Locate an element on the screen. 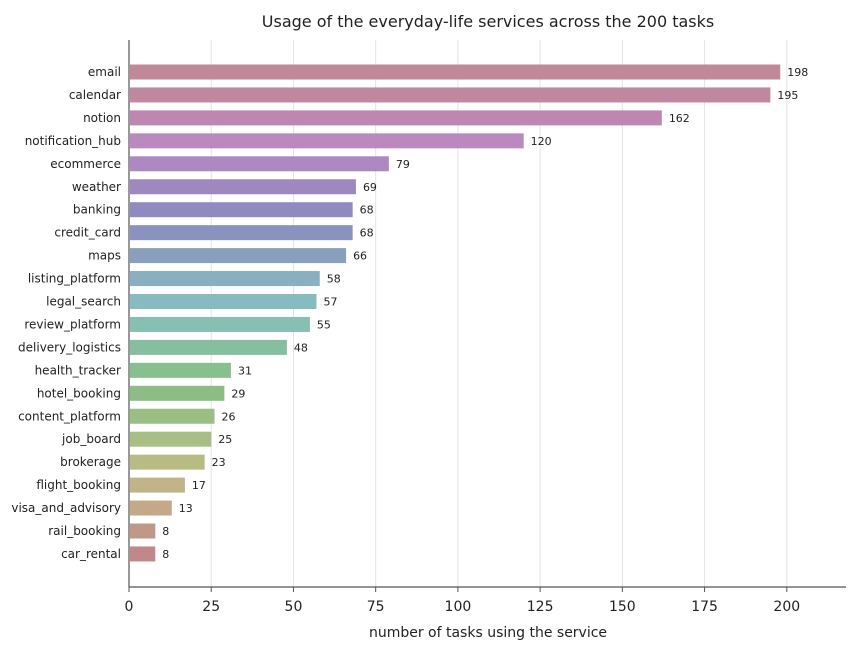 This screenshot has height=651, width=857. category-label: listing_platform is located at coordinates (74, 279).